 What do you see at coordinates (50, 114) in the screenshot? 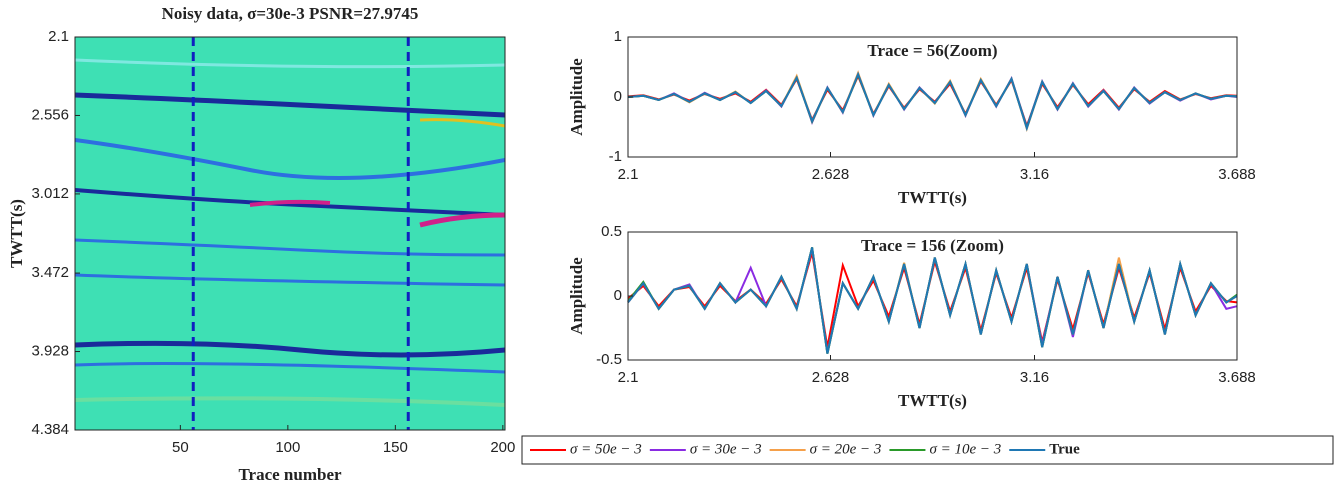
I see `y-tick-label: 2.556` at bounding box center [50, 114].